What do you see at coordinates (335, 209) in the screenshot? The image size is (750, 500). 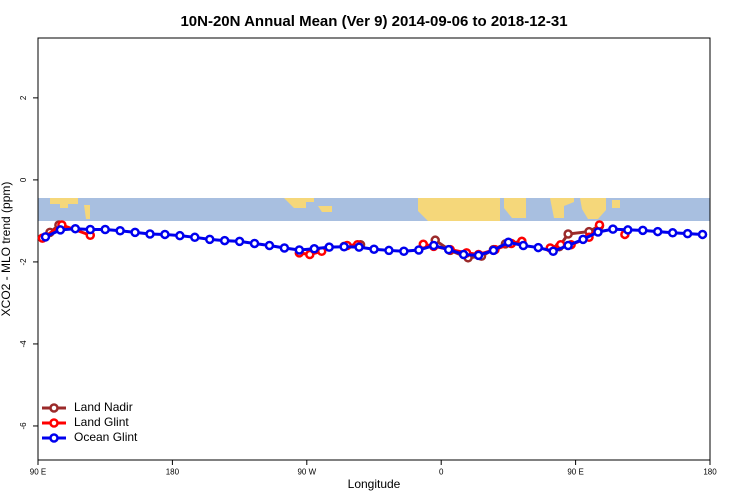 I see `map-land` at bounding box center [335, 209].